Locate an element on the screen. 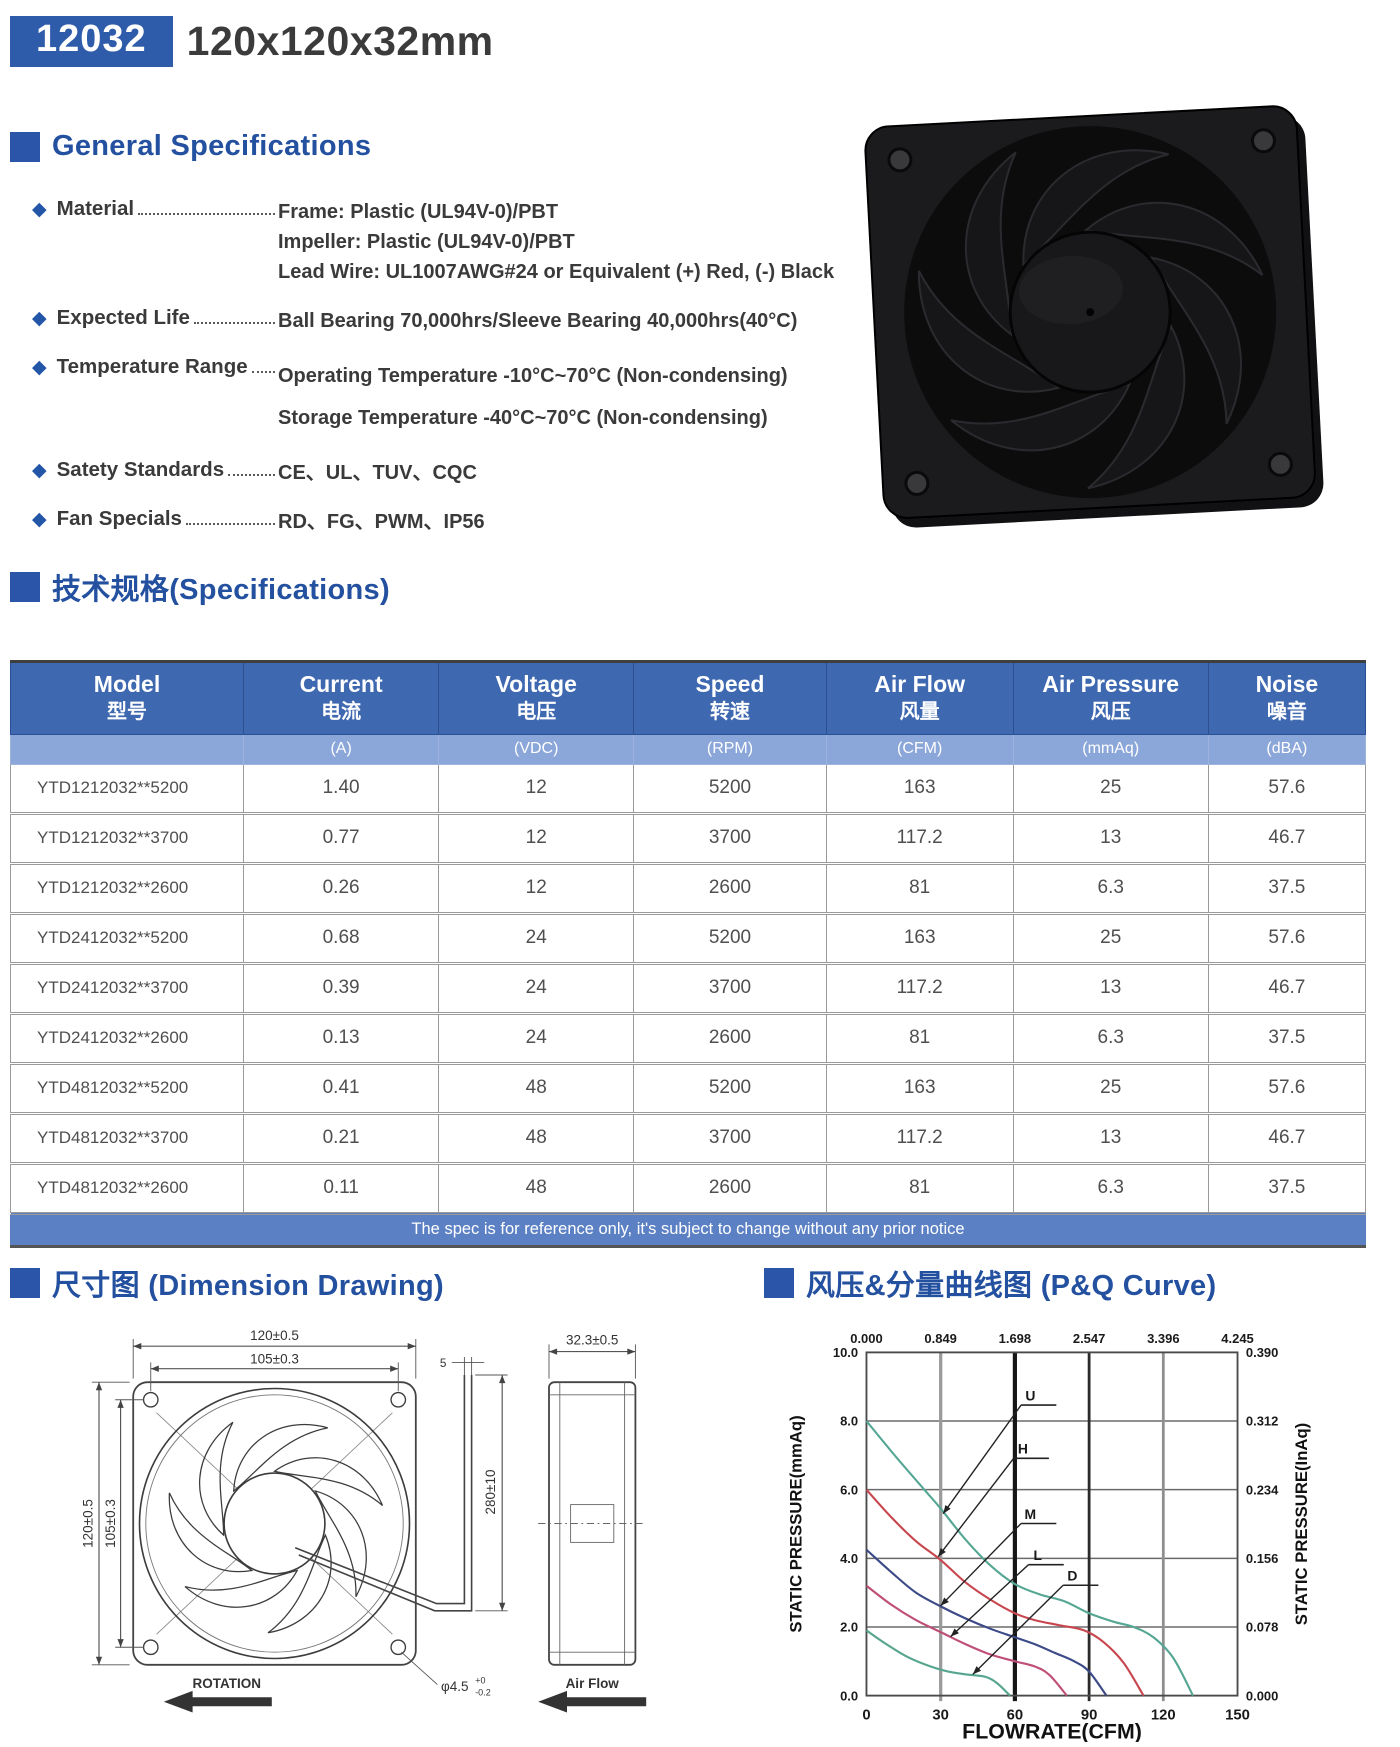 Image resolution: width=1400 pixels, height=1747 pixels. header-zh: 转速 is located at coordinates (729, 711).